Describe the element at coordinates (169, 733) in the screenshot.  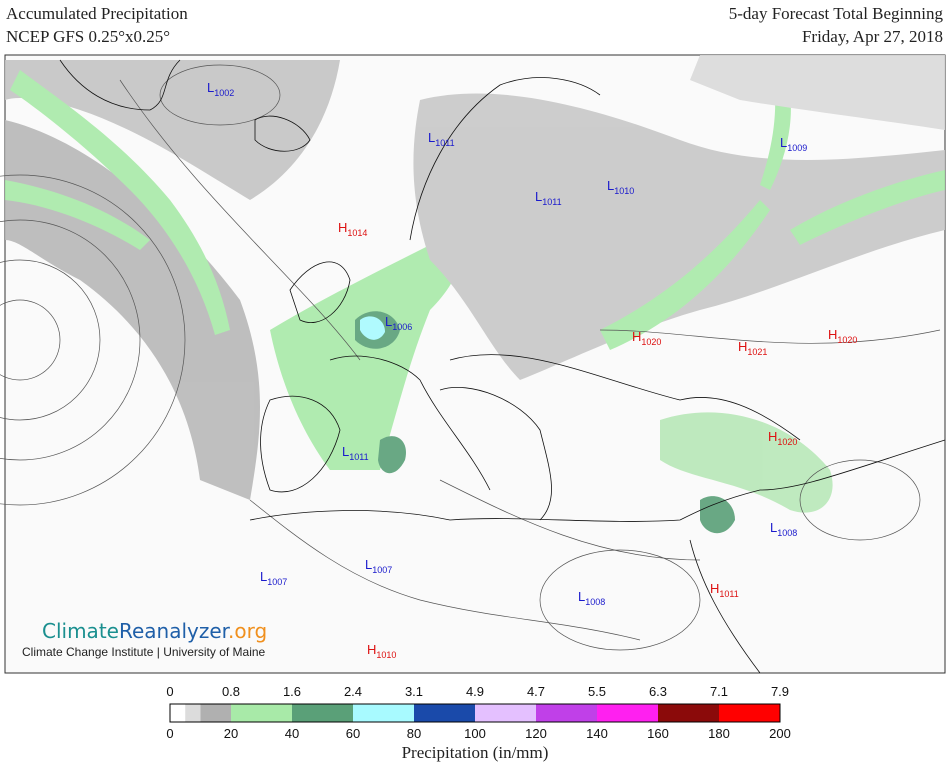
I see `mm-label: 0` at that location.